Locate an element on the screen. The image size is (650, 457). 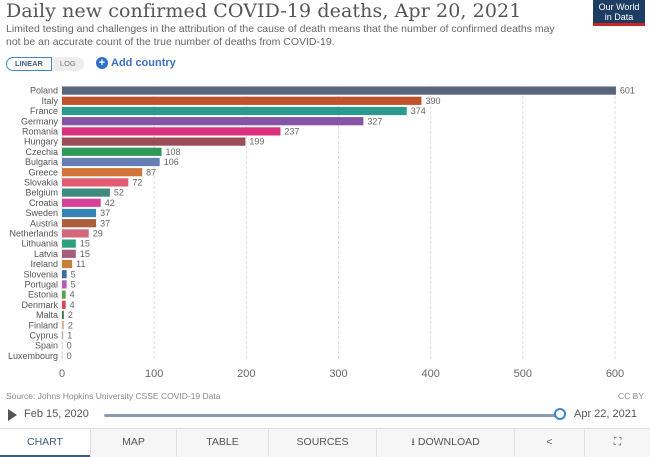
value-label: 11 is located at coordinates (80, 264).